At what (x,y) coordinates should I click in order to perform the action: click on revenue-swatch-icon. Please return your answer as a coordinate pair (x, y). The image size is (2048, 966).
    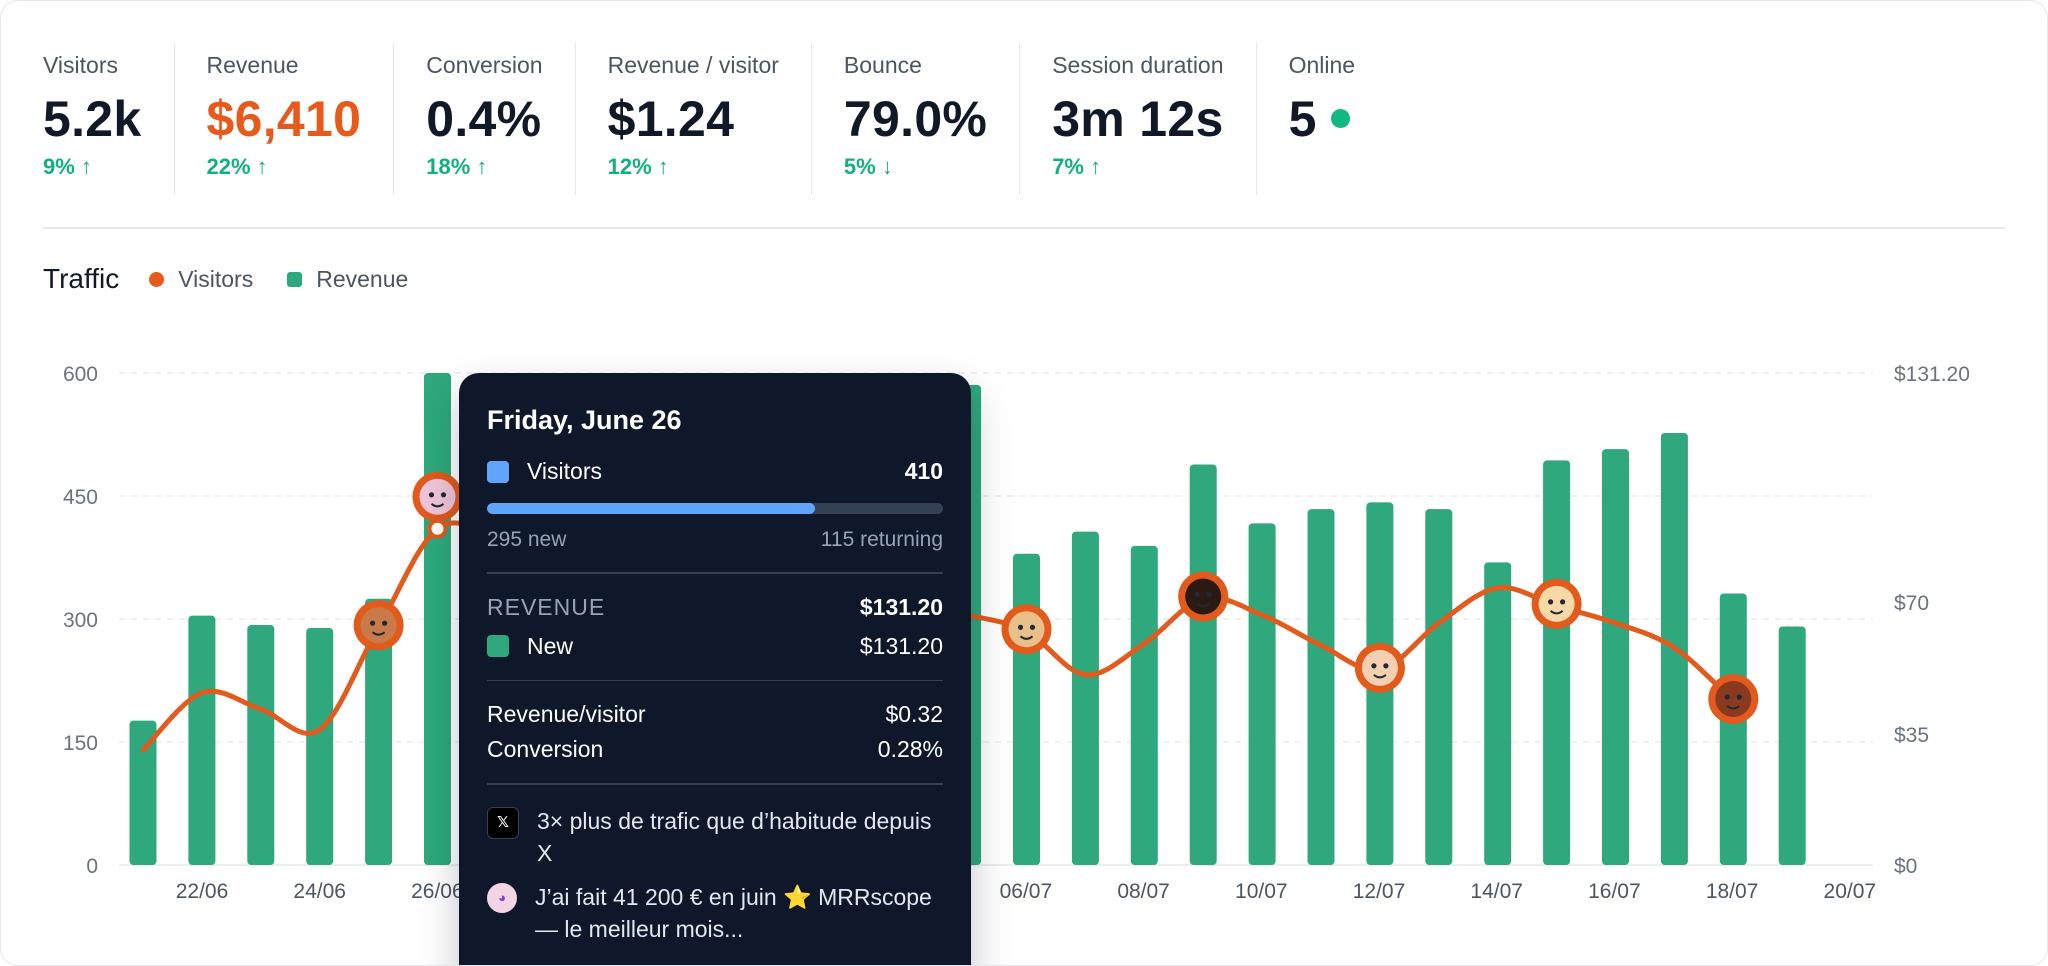
    Looking at the image, I should click on (498, 646).